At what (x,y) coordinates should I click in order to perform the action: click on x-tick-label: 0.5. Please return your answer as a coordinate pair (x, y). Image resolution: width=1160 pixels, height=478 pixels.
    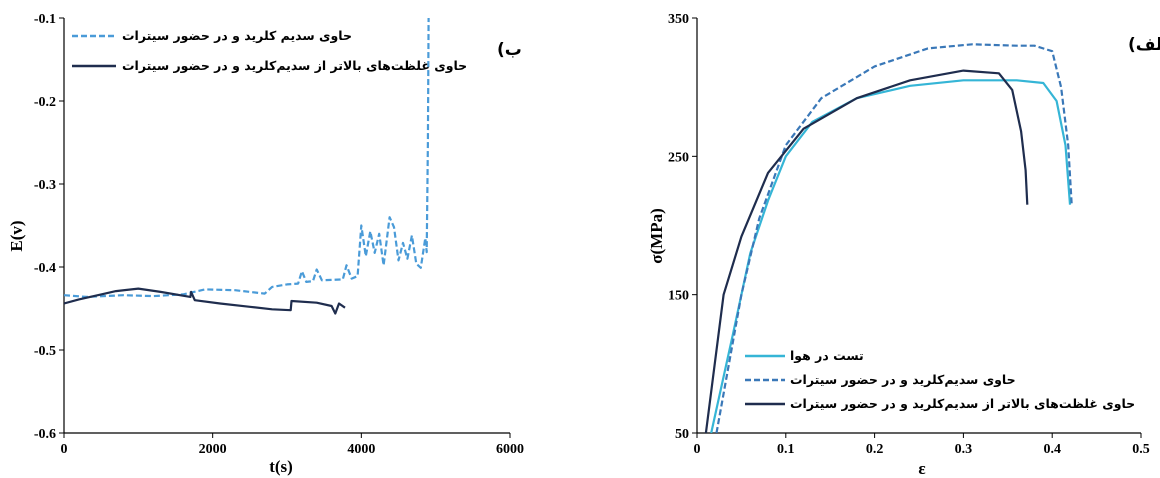
    Looking at the image, I should click on (1141, 449).